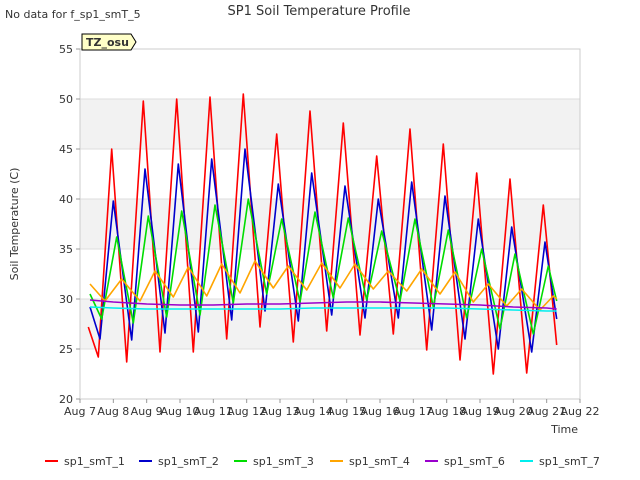  I want to click on legend-label: sp1_smT_4, so click(379, 461).